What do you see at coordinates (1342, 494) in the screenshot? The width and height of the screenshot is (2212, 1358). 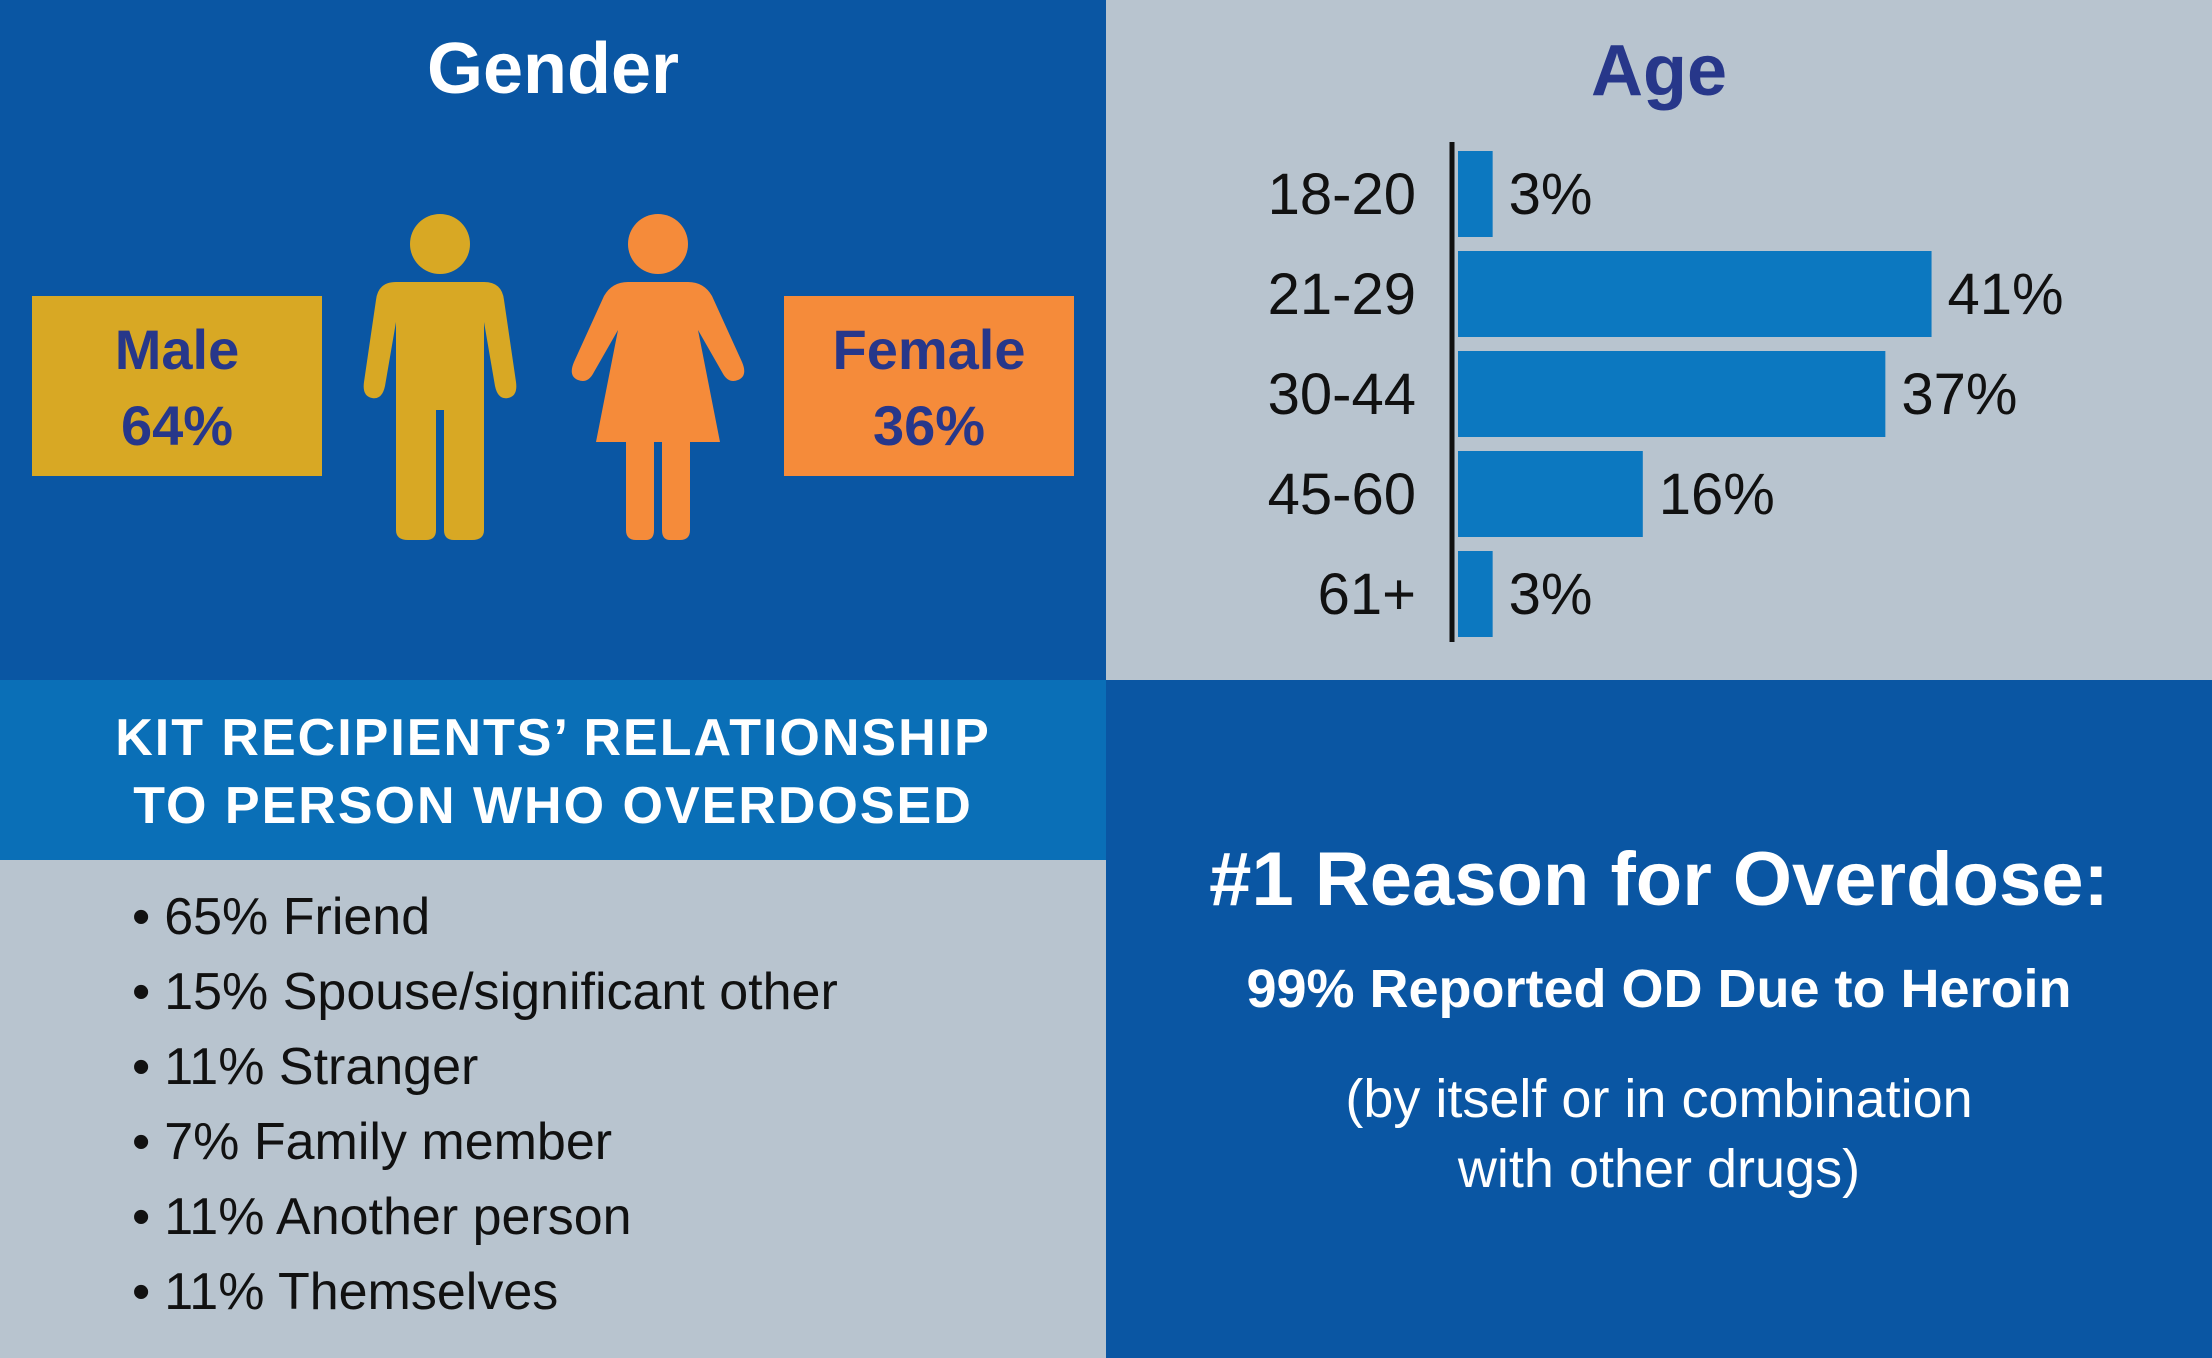 I see `age-tick-label: 45-60` at bounding box center [1342, 494].